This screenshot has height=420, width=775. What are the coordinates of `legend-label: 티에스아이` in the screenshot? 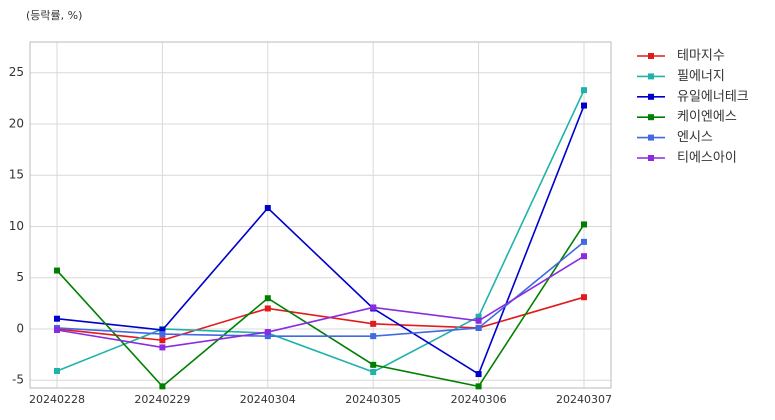 It's located at (707, 158).